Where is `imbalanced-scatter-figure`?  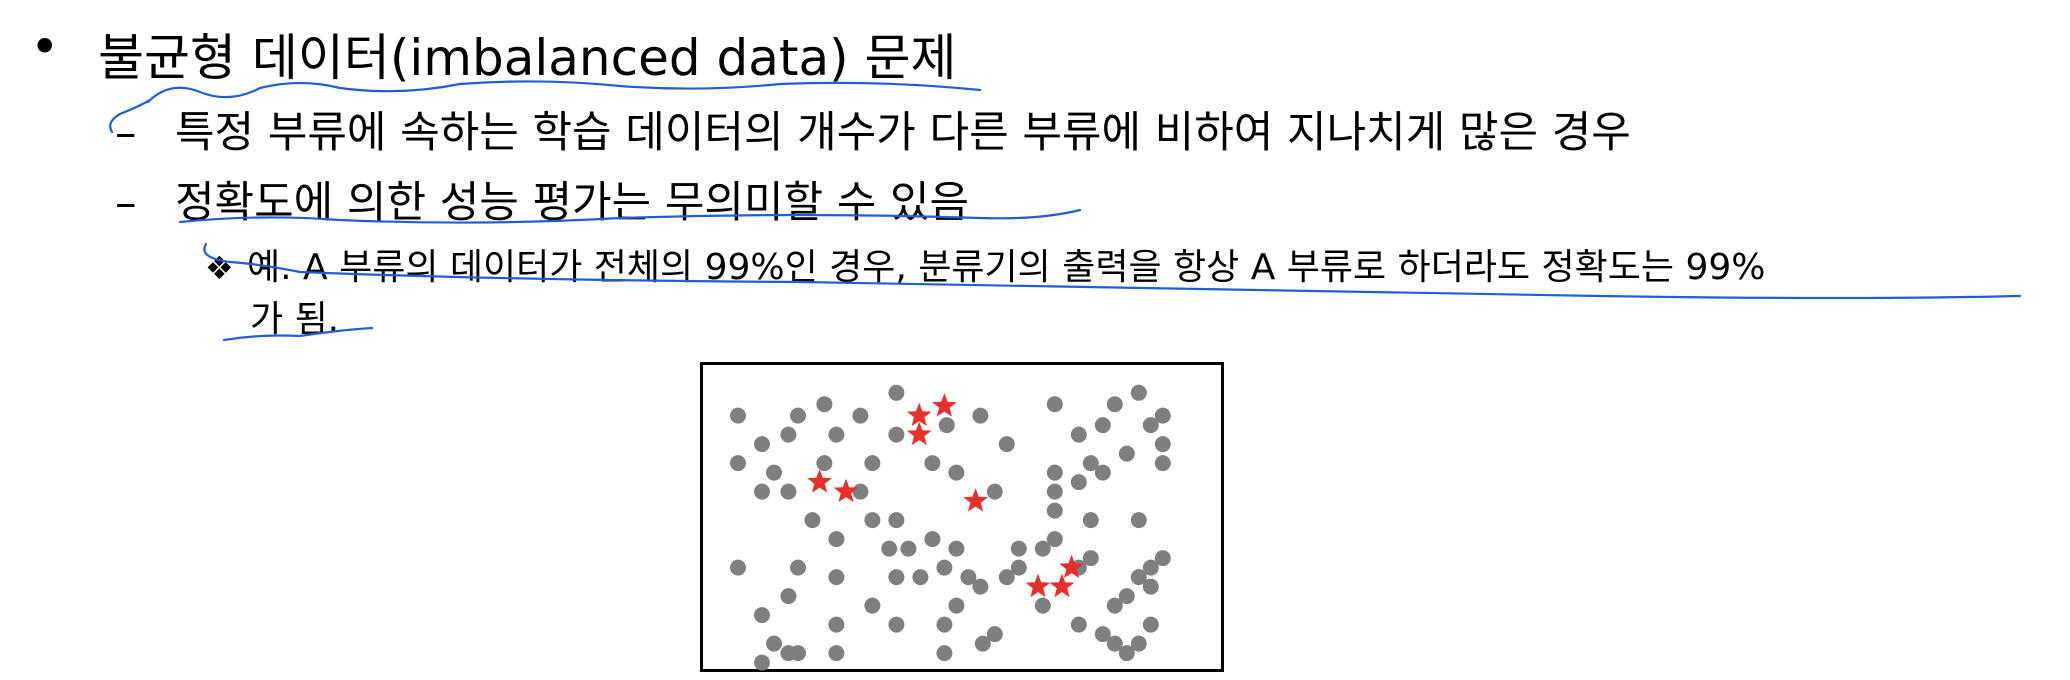 imbalanced-scatter-figure is located at coordinates (962, 517).